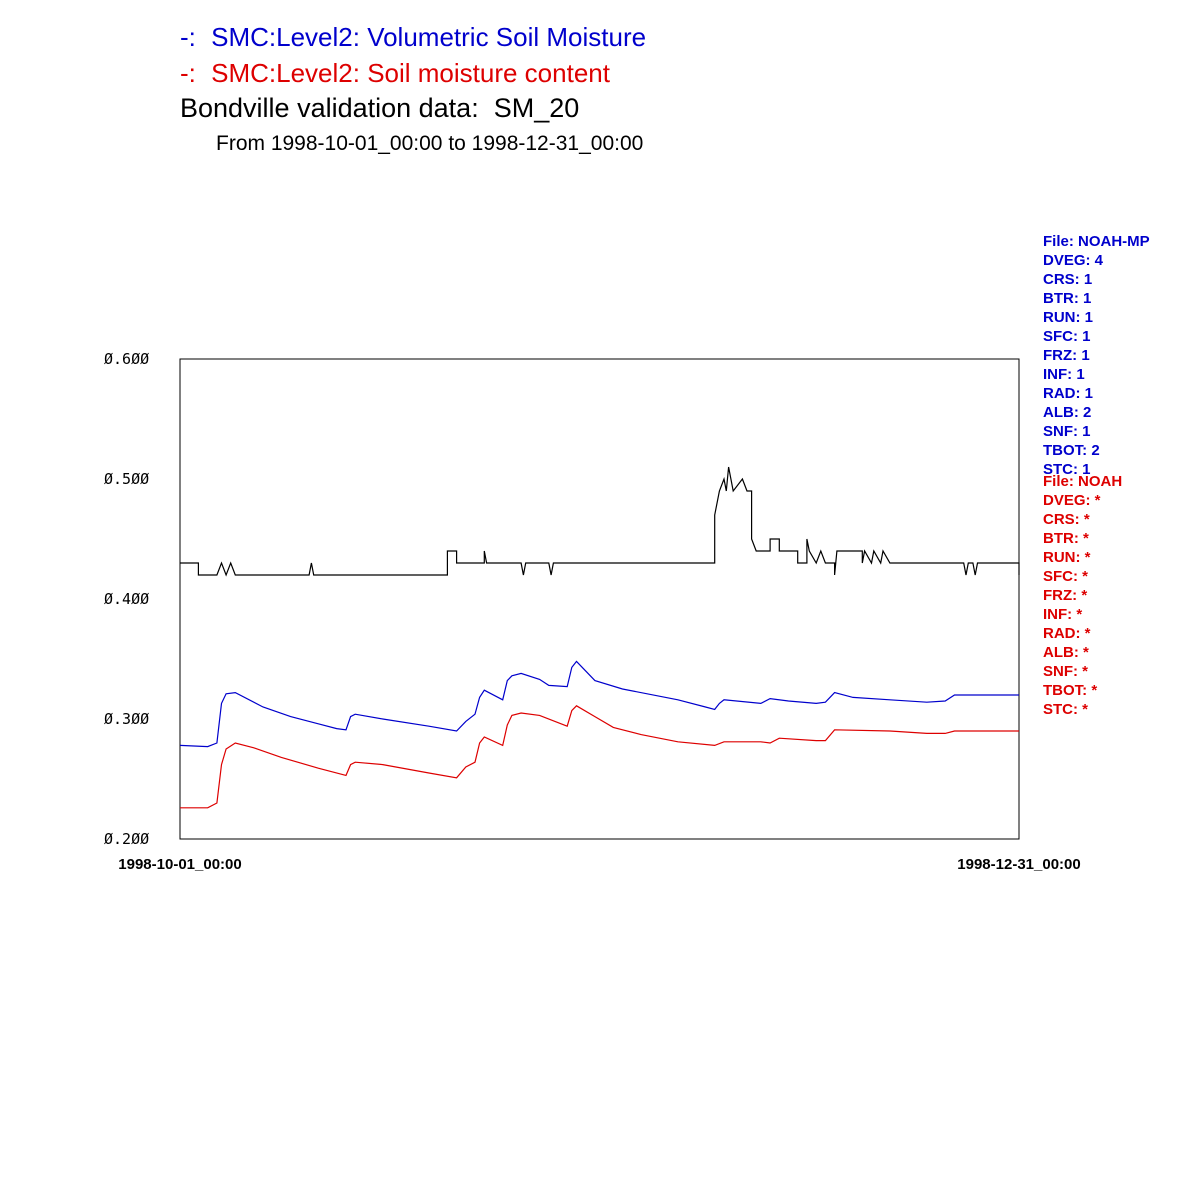 Image resolution: width=1200 pixels, height=1200 pixels. What do you see at coordinates (1065, 595) in the screenshot?
I see `legend-noah-item: FRZ: *` at bounding box center [1065, 595].